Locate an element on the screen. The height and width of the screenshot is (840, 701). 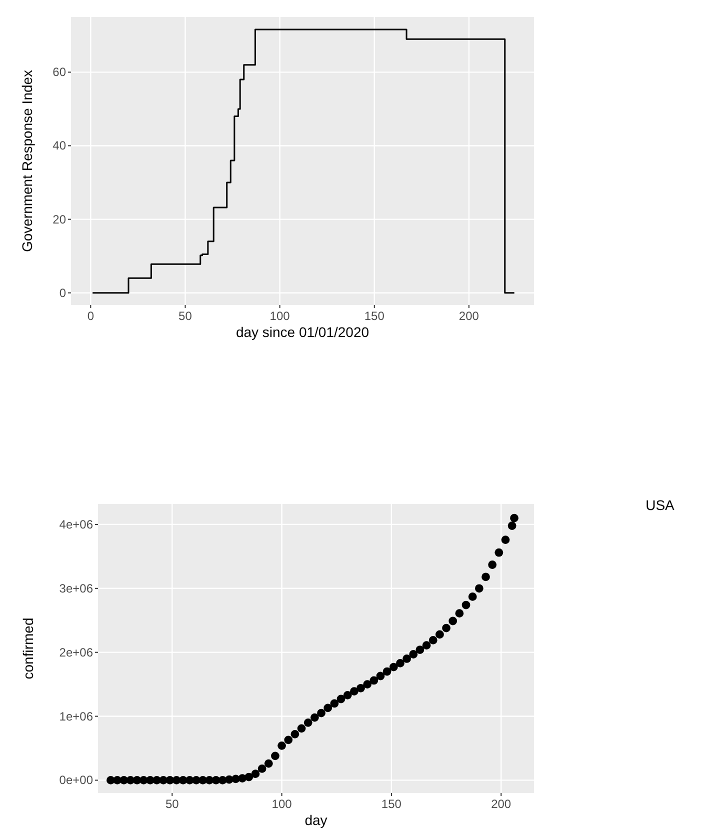
y-axis-title: Government Response Index is located at coordinates (27, 161).